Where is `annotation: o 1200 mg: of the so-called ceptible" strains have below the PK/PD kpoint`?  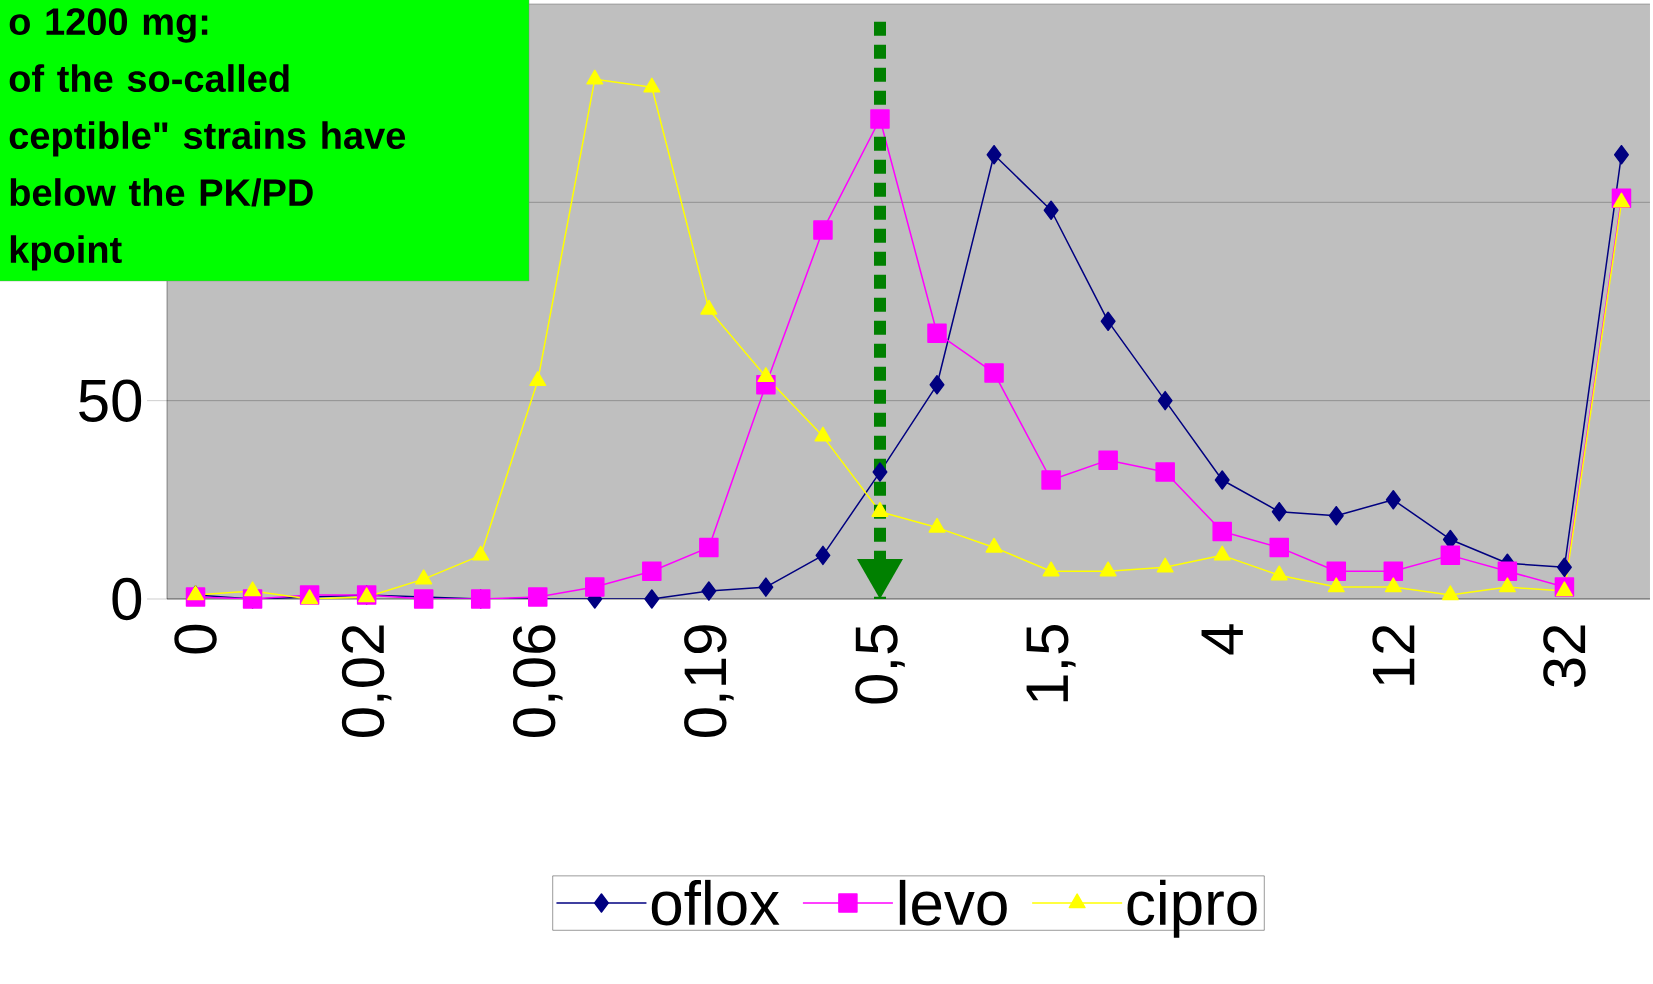 annotation: o 1200 mg: of the so-called ceptible" strains have below the PK/PD kpoint is located at coordinates (207, 139).